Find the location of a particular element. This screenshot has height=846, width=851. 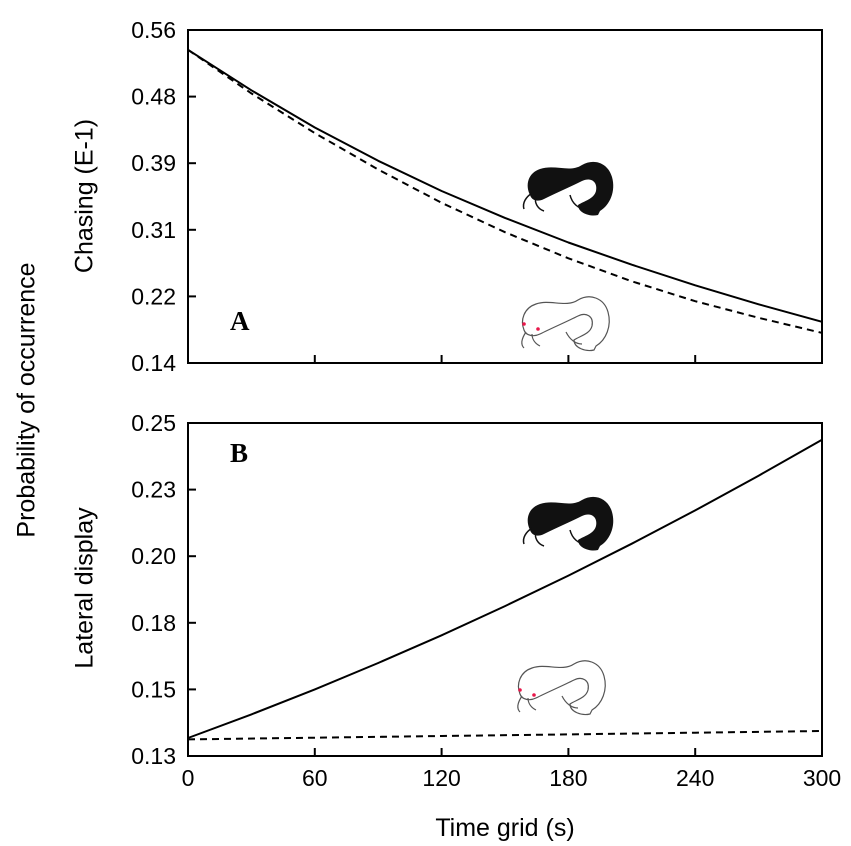

y-tick-label: 0.22 is located at coordinates (153, 296).